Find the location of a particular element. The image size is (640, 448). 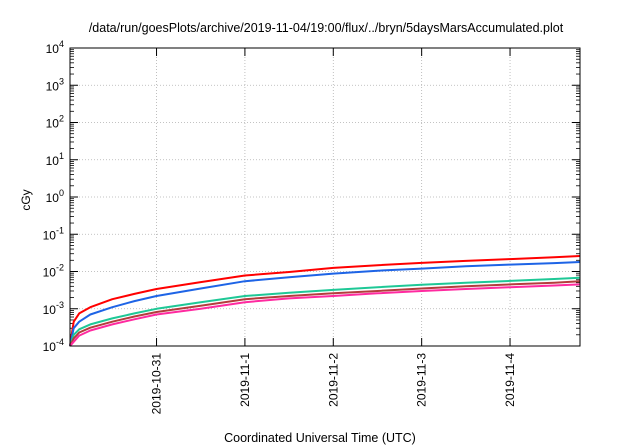

y-tick-label: 10³ is located at coordinates (55, 84).